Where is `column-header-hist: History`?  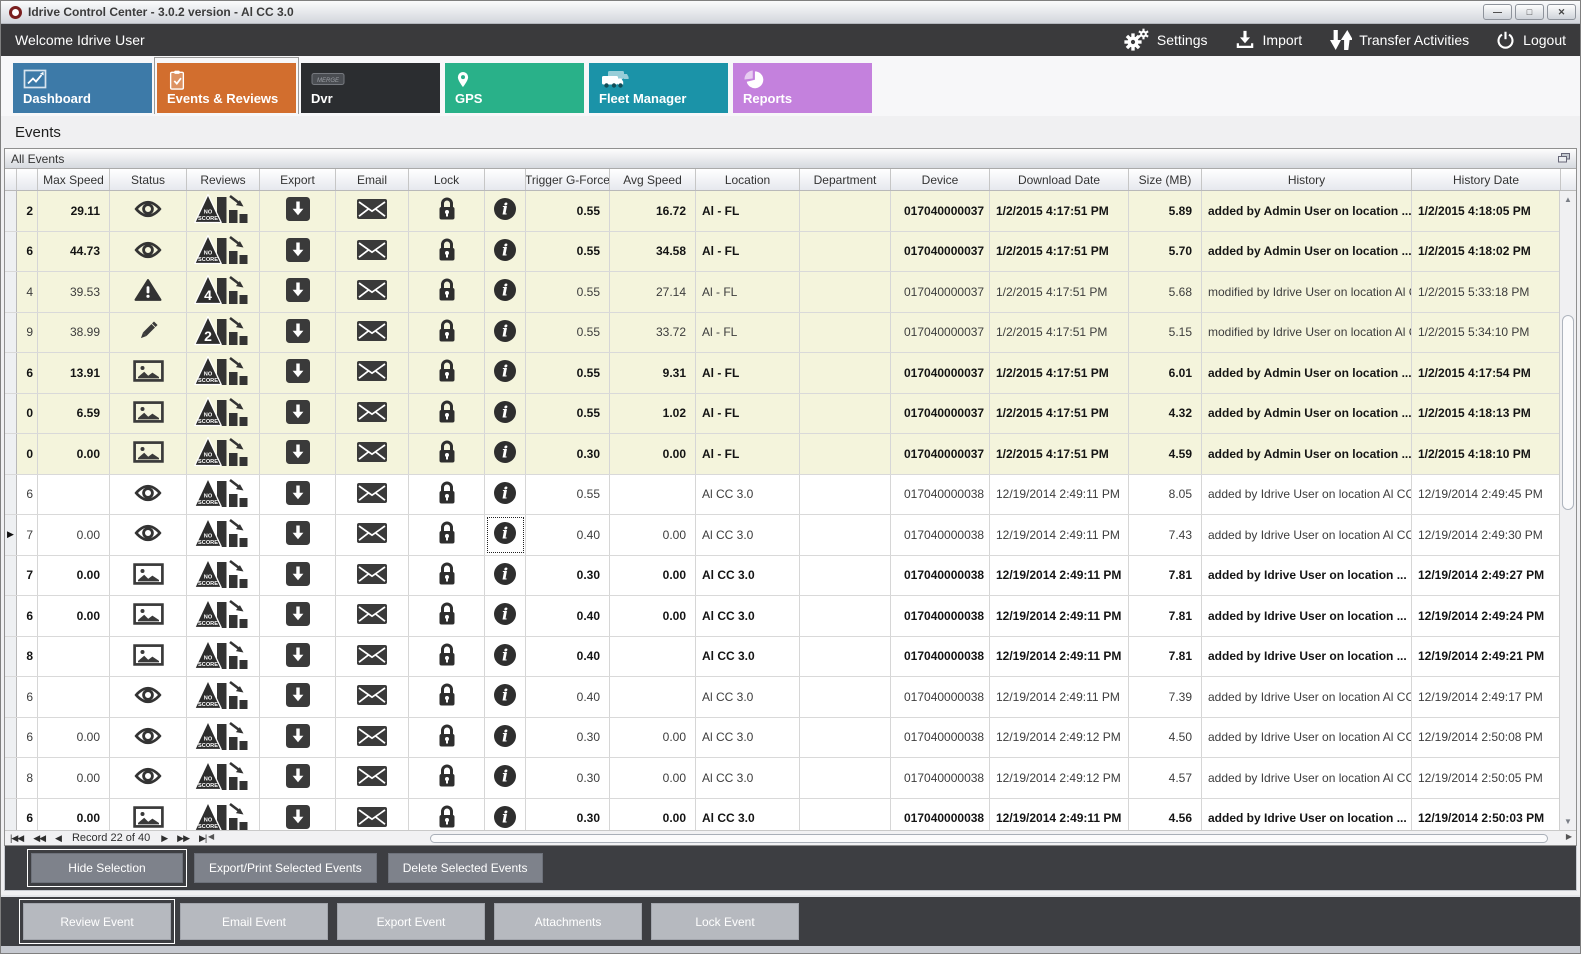 column-header-hist: History is located at coordinates (1307, 179).